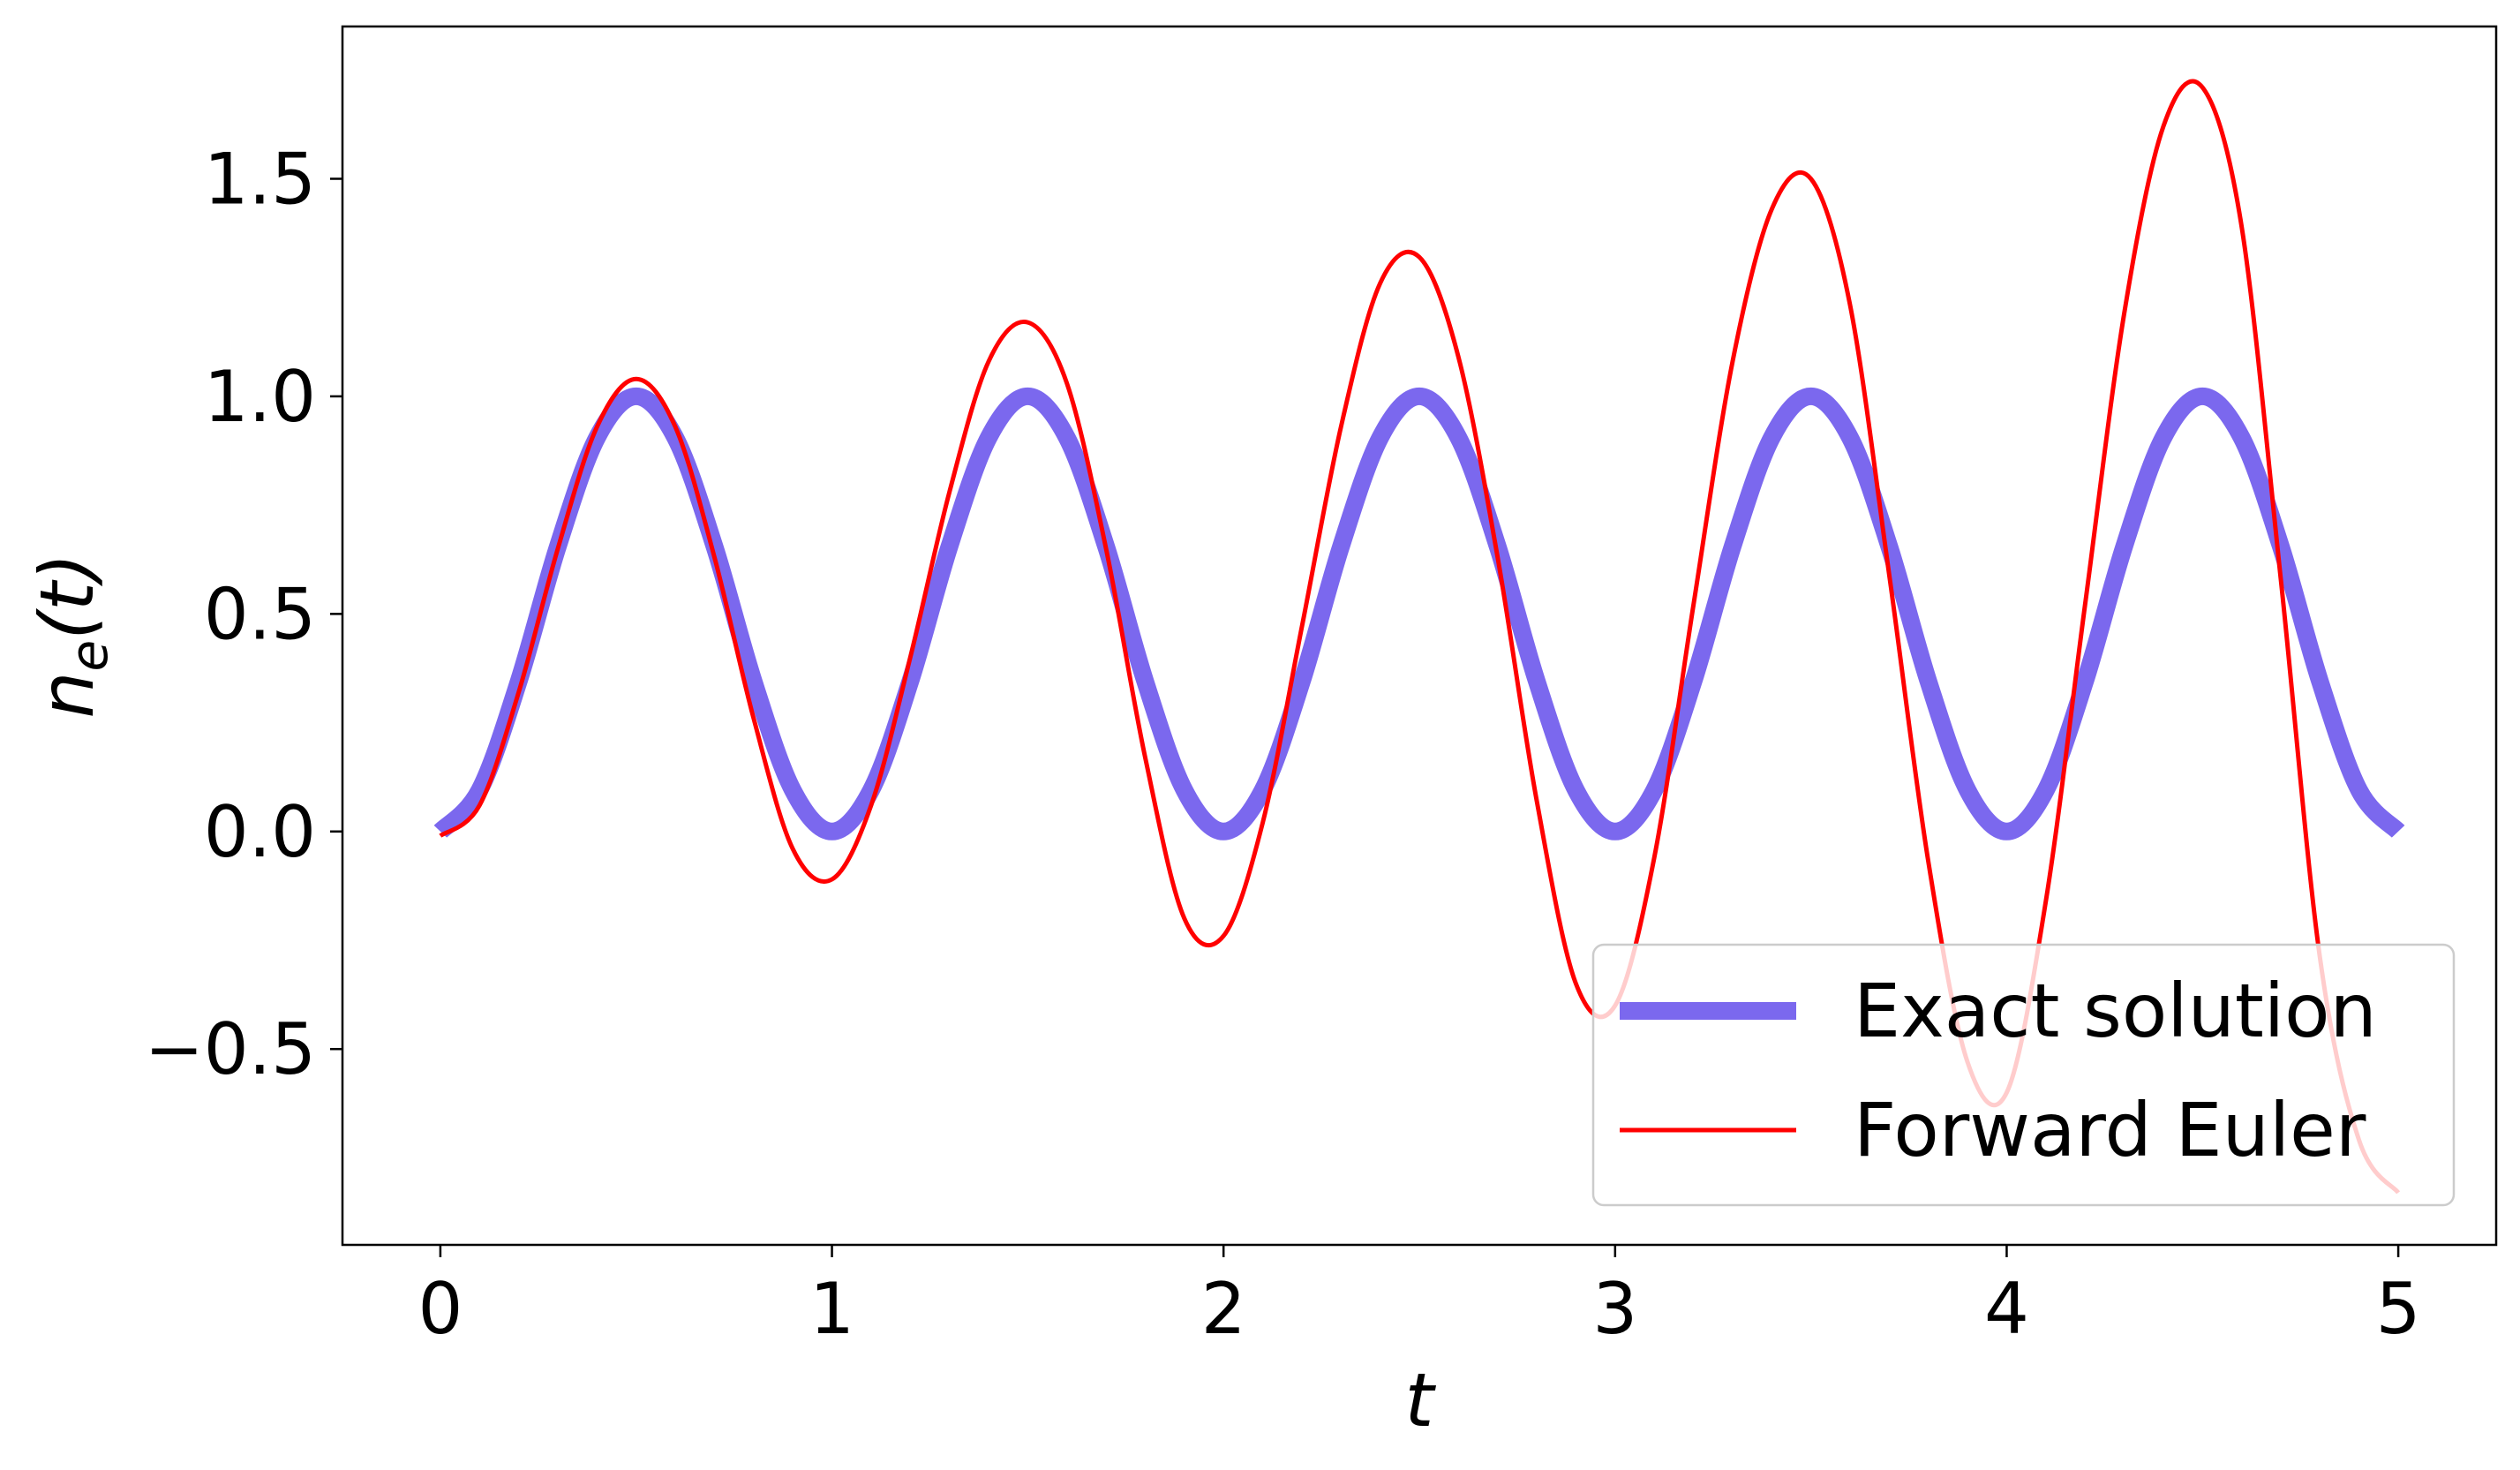 The width and height of the screenshot is (2520, 1470). I want to click on y-tick-label: 1.5, so click(260, 180).